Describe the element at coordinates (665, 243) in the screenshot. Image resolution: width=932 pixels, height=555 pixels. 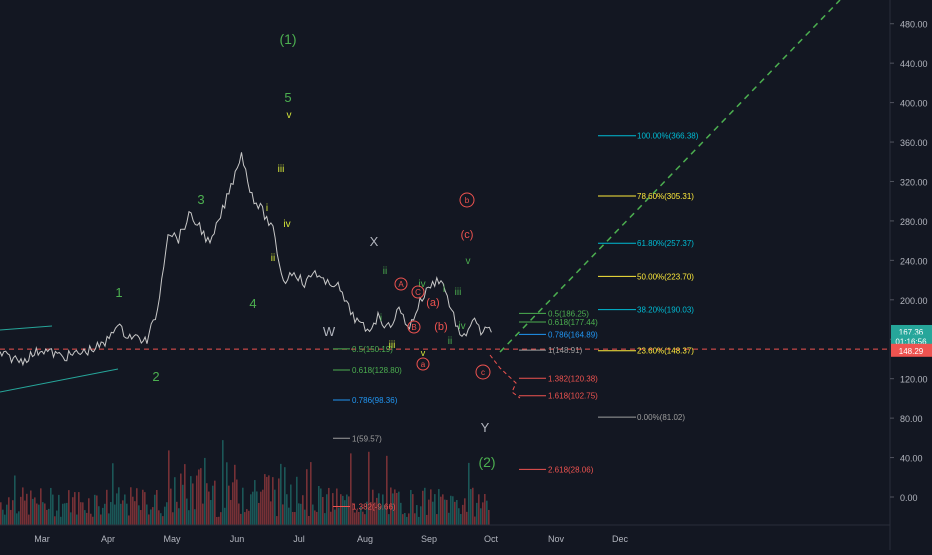
I see `fib-label: 61.80%(257.37)` at that location.